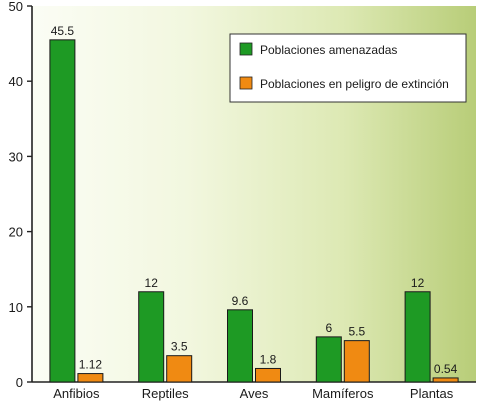 Image resolution: width=482 pixels, height=401 pixels. I want to click on legend-box, so click(348, 68).